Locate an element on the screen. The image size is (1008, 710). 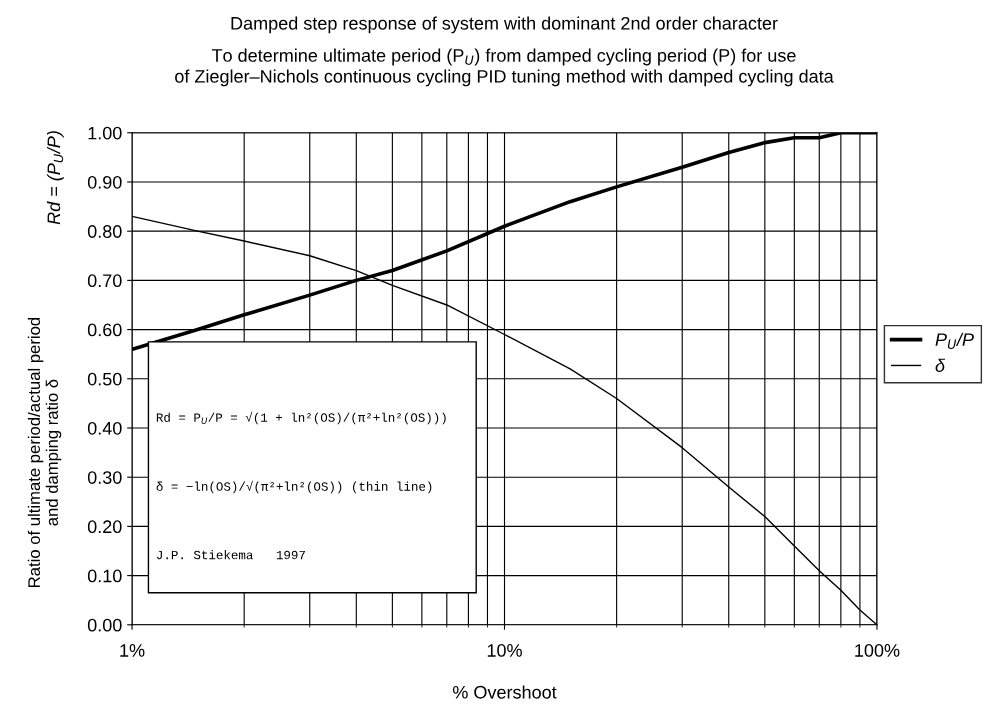
y-tick-label: 0.20 is located at coordinates (104, 527).